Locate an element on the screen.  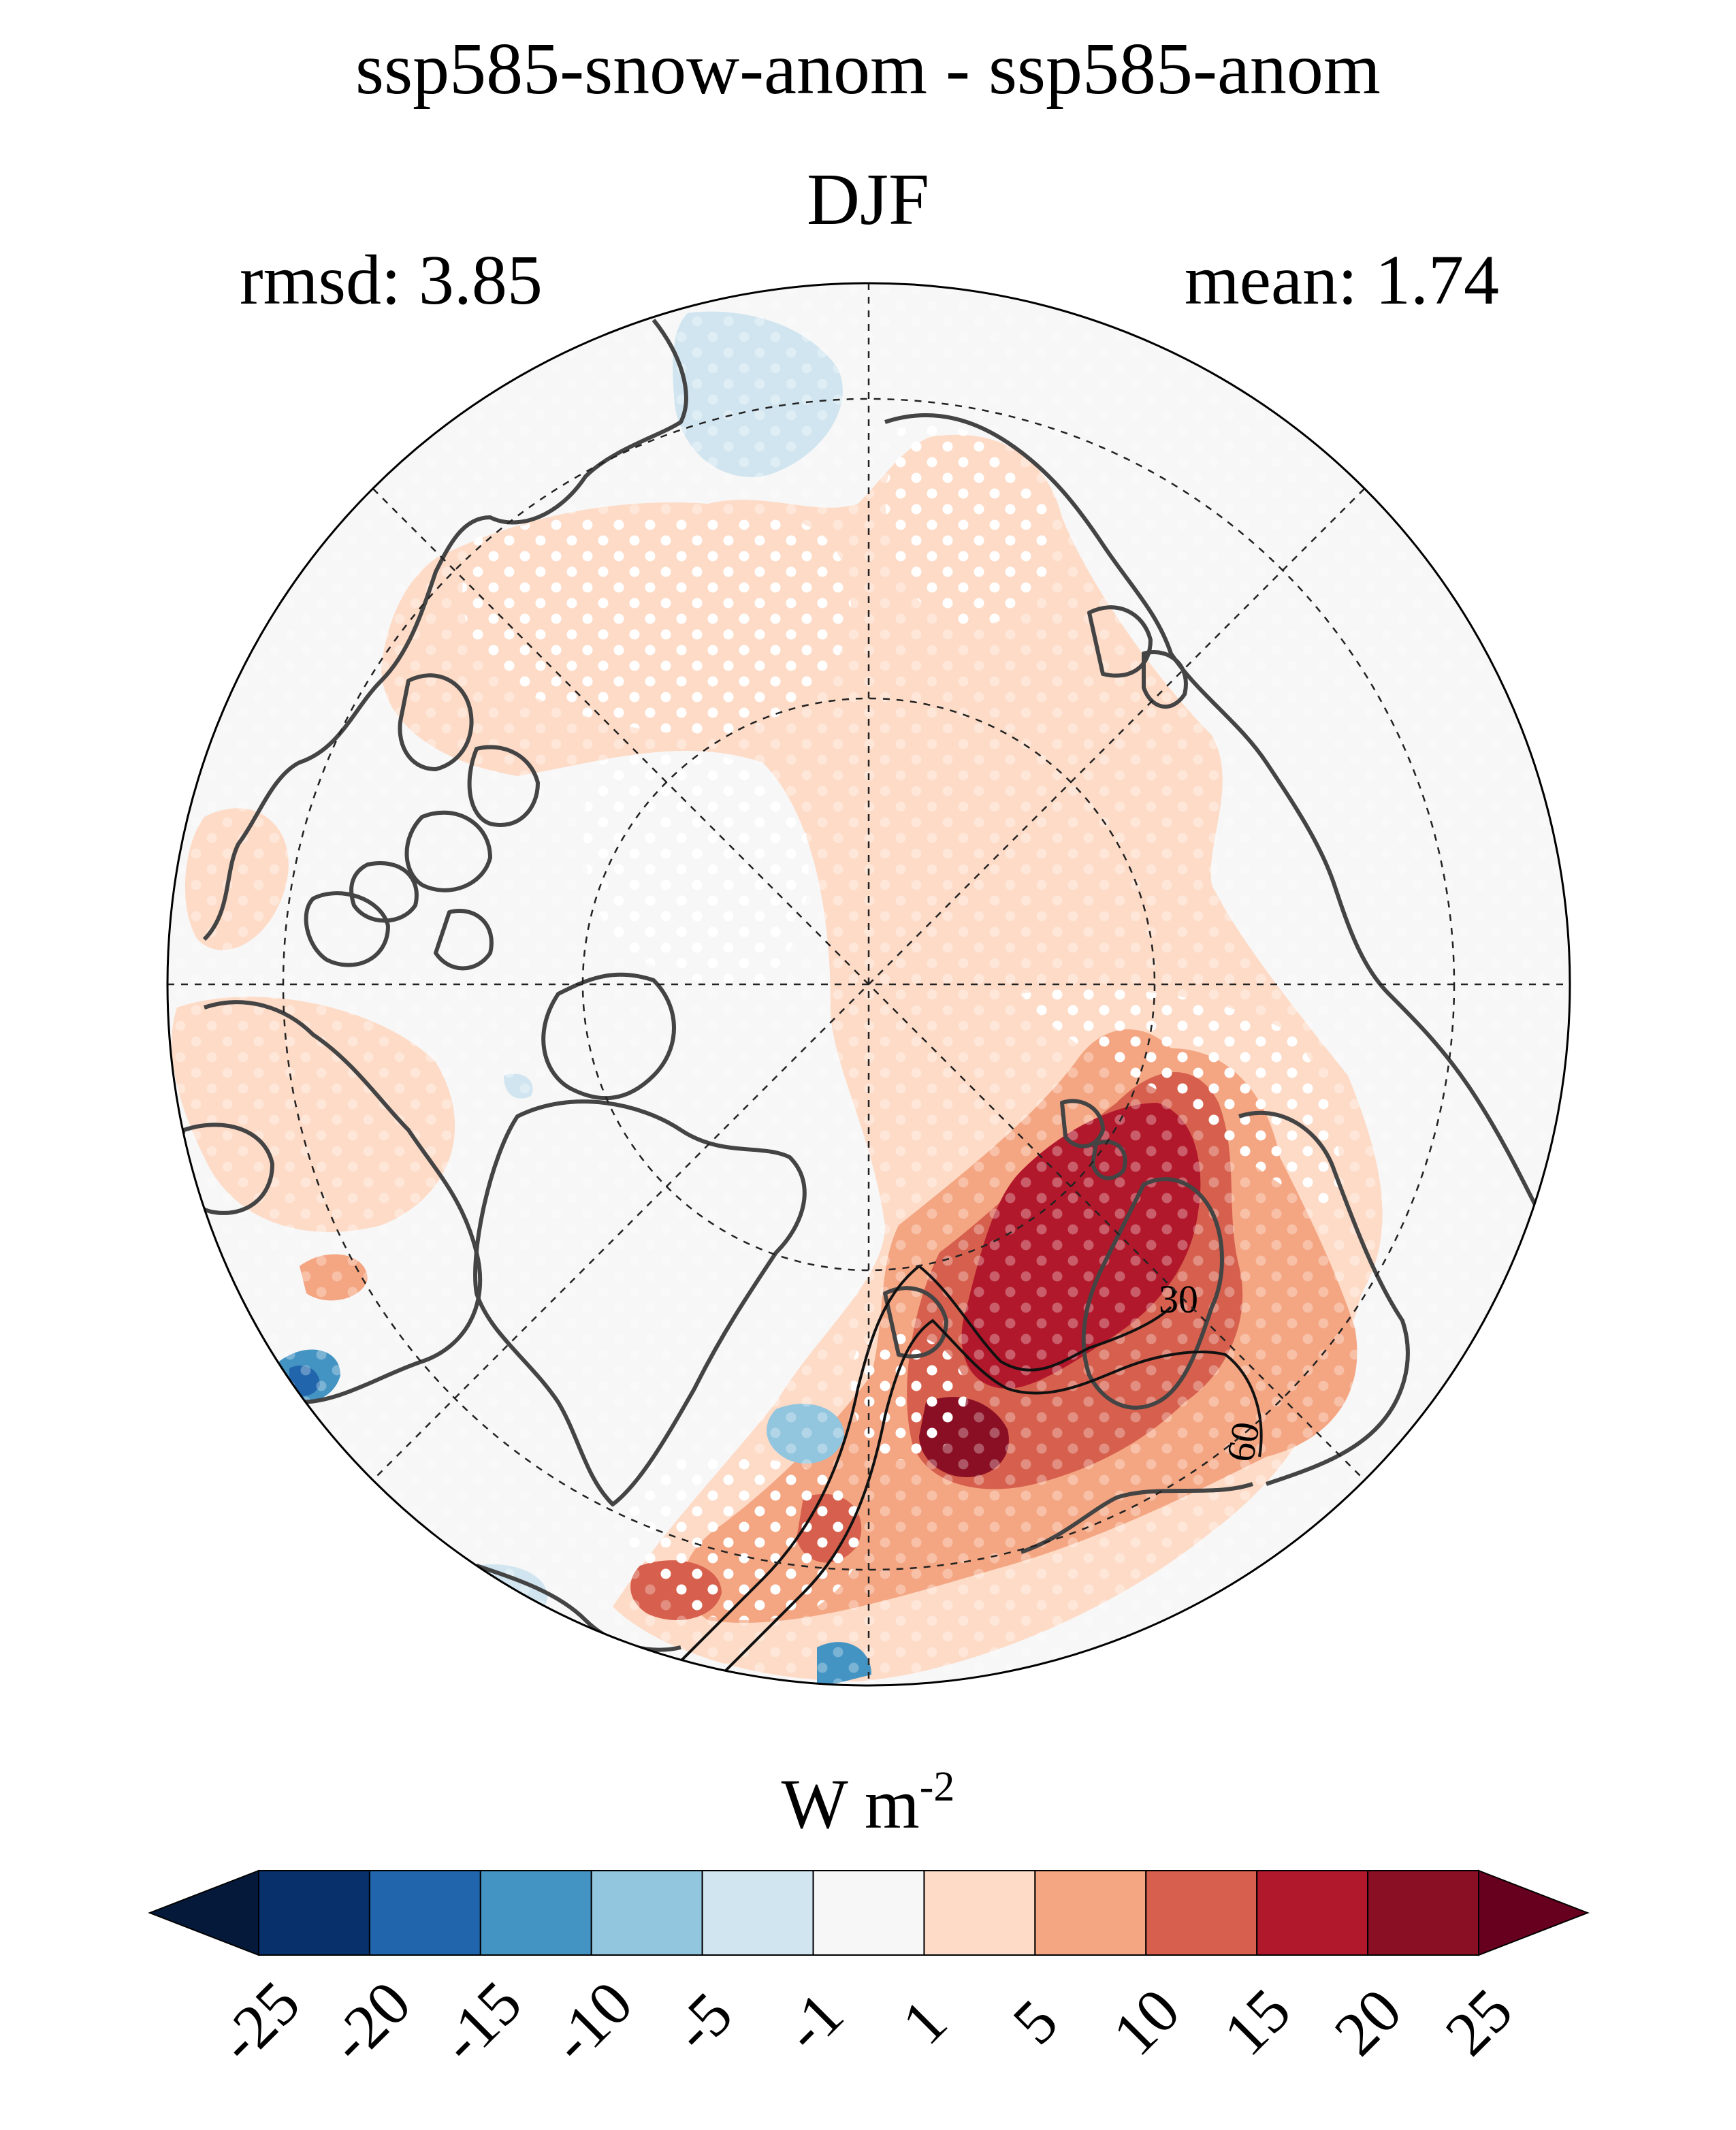
colorbar-tick-label: -15 is located at coordinates (480, 2022).